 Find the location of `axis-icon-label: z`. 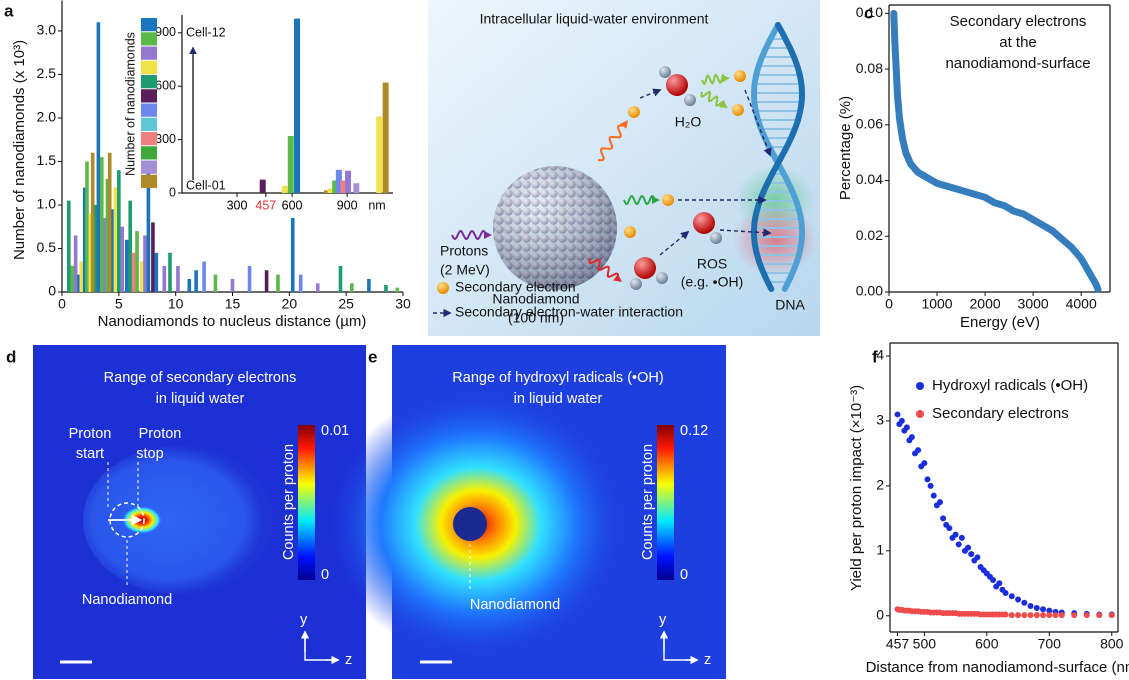

axis-icon-label: z is located at coordinates (707, 660).